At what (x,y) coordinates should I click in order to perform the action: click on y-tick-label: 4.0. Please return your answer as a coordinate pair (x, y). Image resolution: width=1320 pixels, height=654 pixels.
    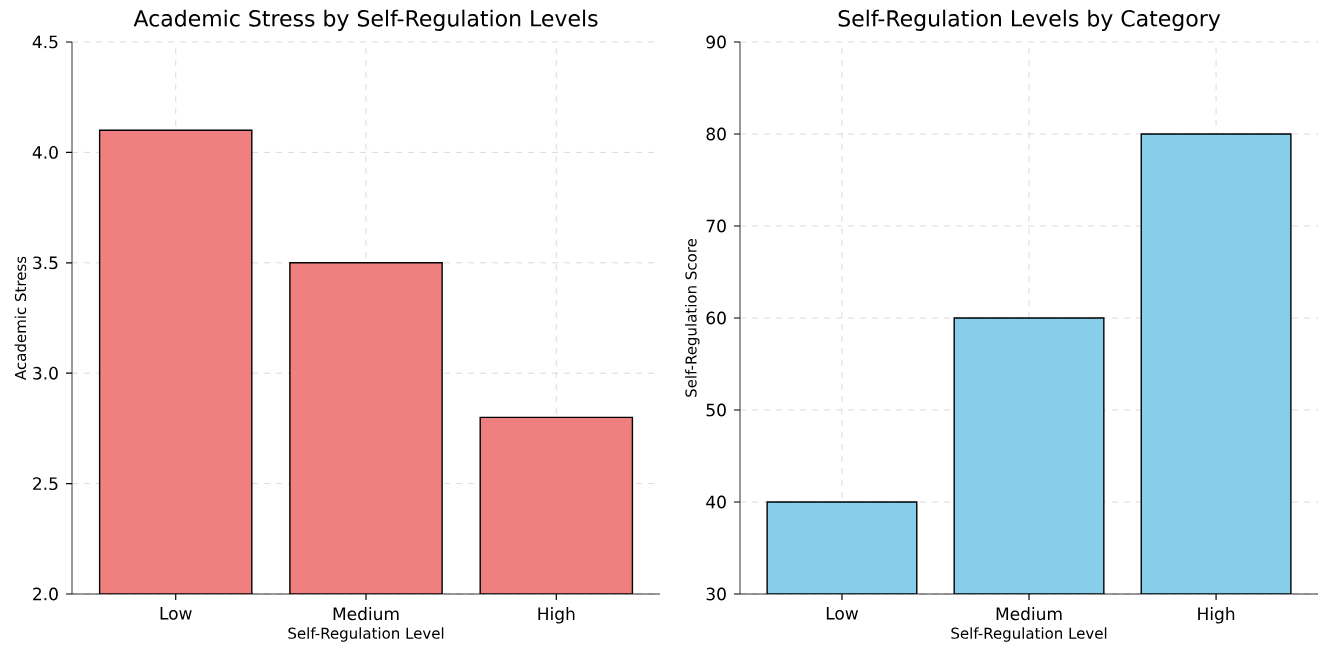
    Looking at the image, I should click on (45, 152).